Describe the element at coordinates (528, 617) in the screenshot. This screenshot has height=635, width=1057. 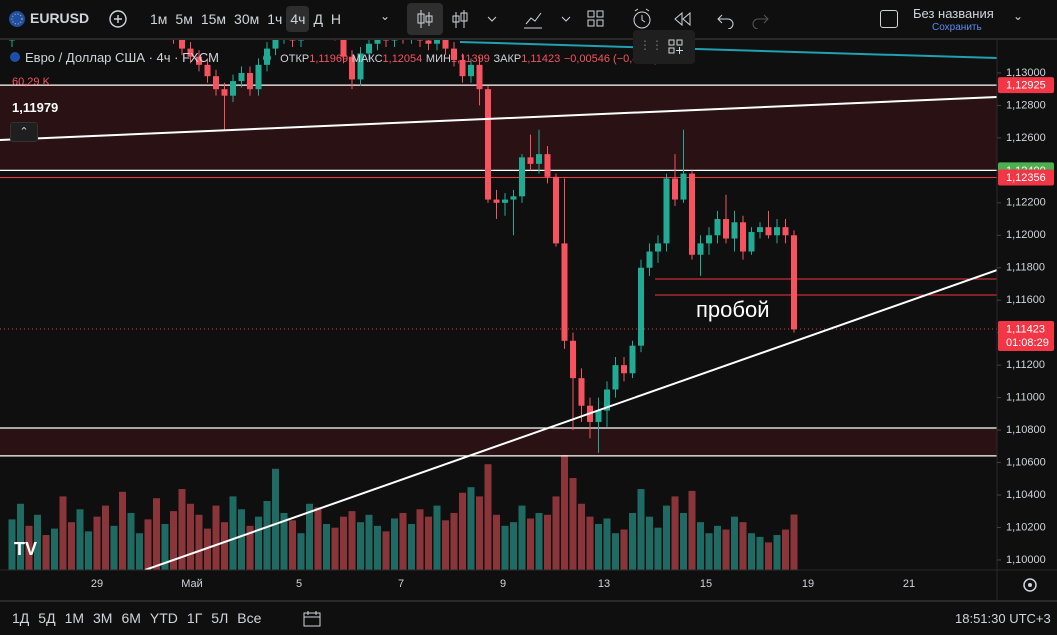
I see `bottom-bar: 1Д 5Д 1М 3М 6М YTD 1Г 5Л Все 18:51:30 UTC+3` at that location.